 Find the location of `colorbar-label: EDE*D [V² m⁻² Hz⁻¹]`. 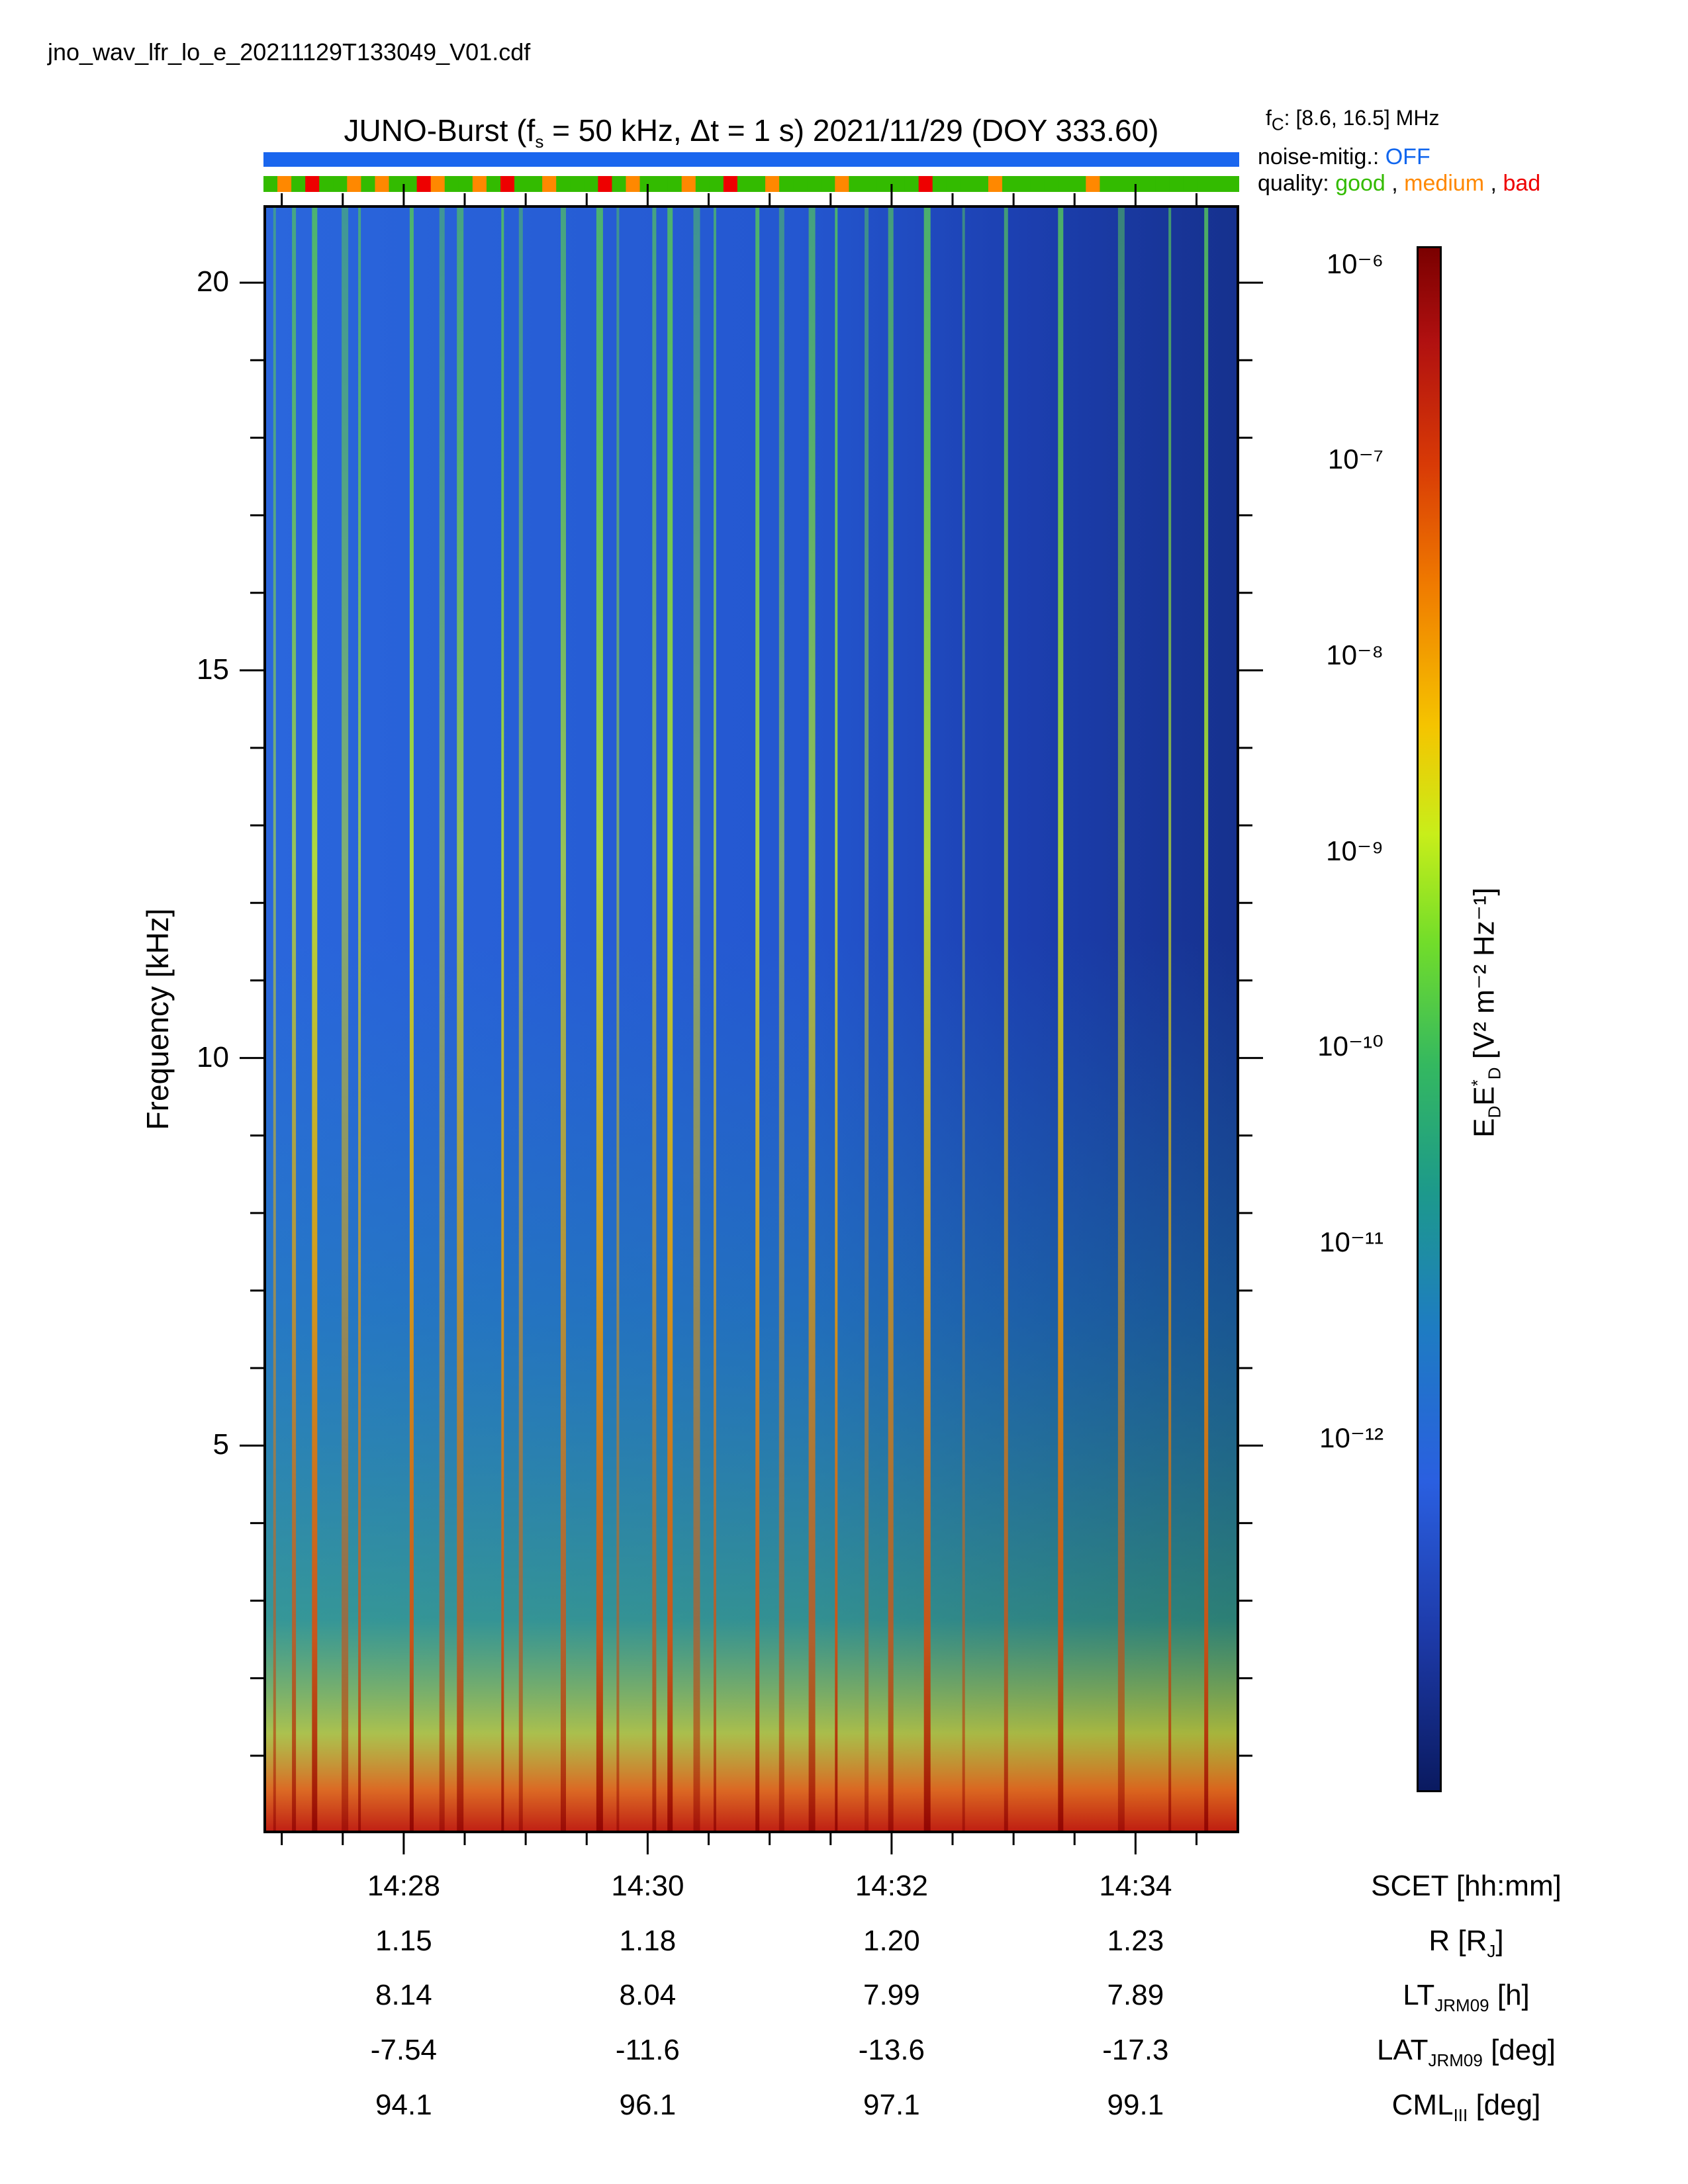

colorbar-label: EDE*D [V² m⁻² Hz⁻¹] is located at coordinates (1486, 1012).